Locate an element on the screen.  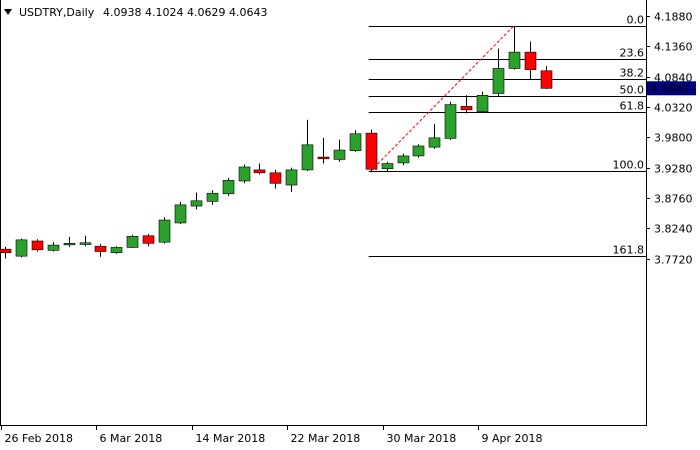
time-tick-label: 26 Feb 2018 is located at coordinates (39, 438).